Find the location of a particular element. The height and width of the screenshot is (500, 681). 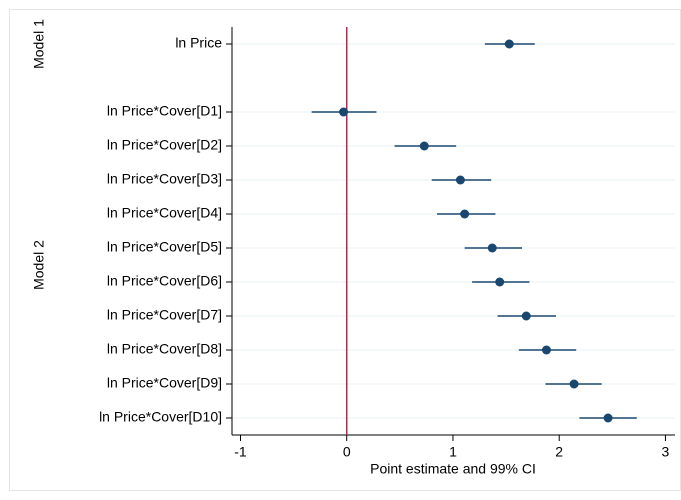

y-tick-label: ln Price*Cover[D5] is located at coordinates (164, 247).